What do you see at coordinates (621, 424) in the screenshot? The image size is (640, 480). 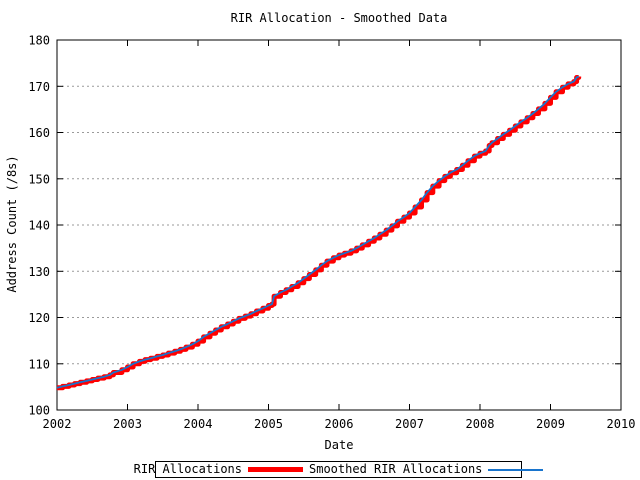 I see `x-tick-label: 2010` at bounding box center [621, 424].